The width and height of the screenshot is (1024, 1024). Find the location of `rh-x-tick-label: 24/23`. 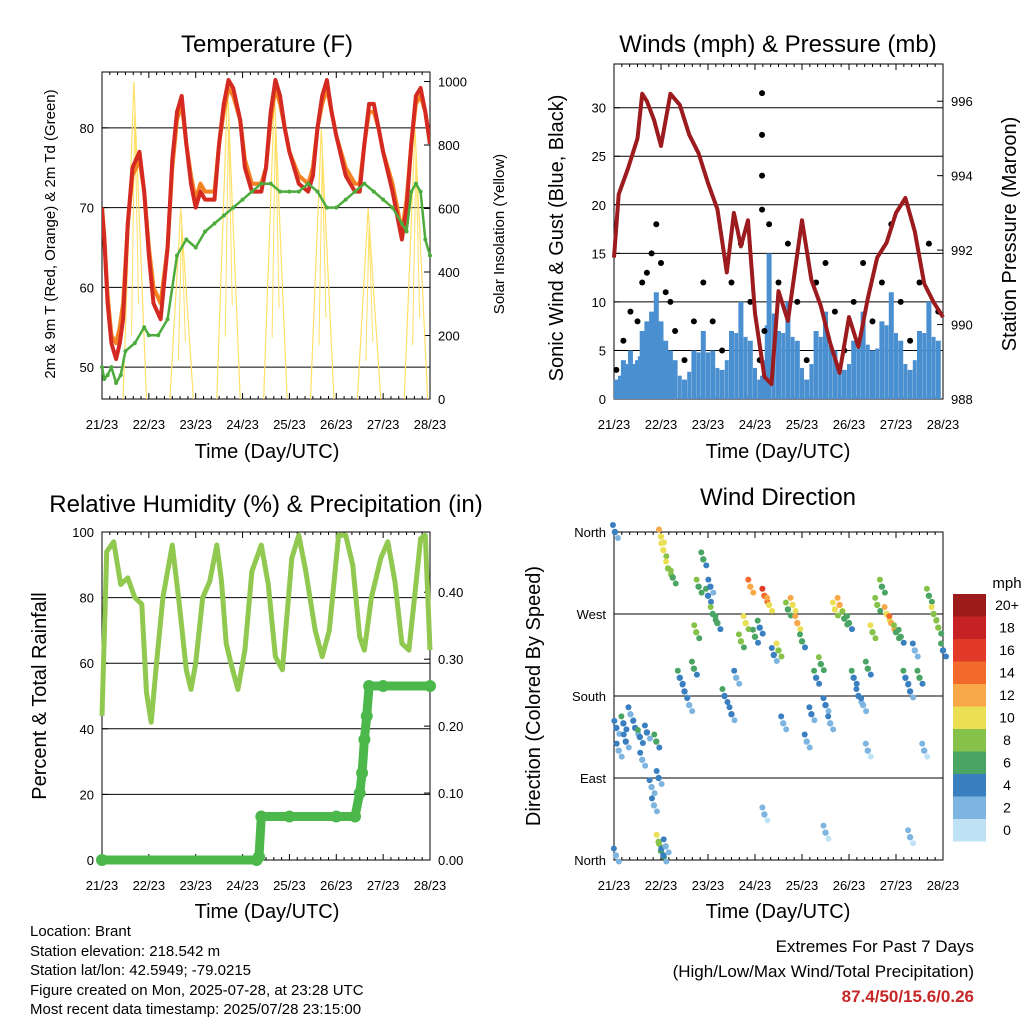

rh-x-tick-label: 24/23 is located at coordinates (242, 885).